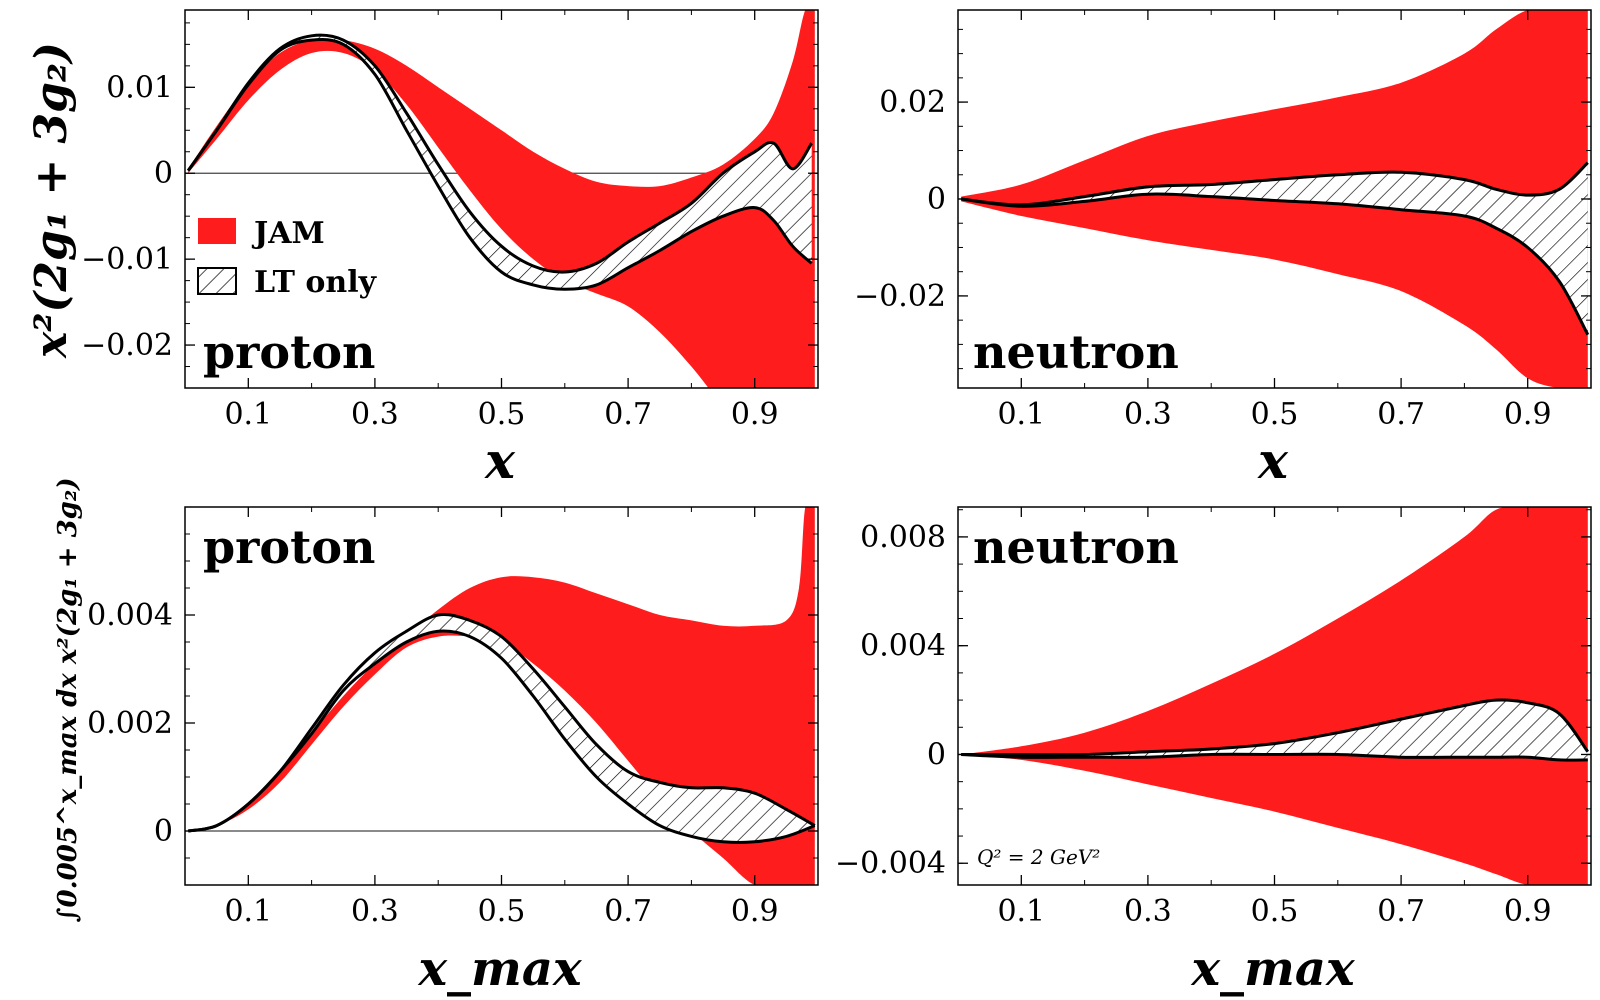  What do you see at coordinates (1273, 969) in the screenshot?
I see `xlabel-bottom-right: x_max` at bounding box center [1273, 969].